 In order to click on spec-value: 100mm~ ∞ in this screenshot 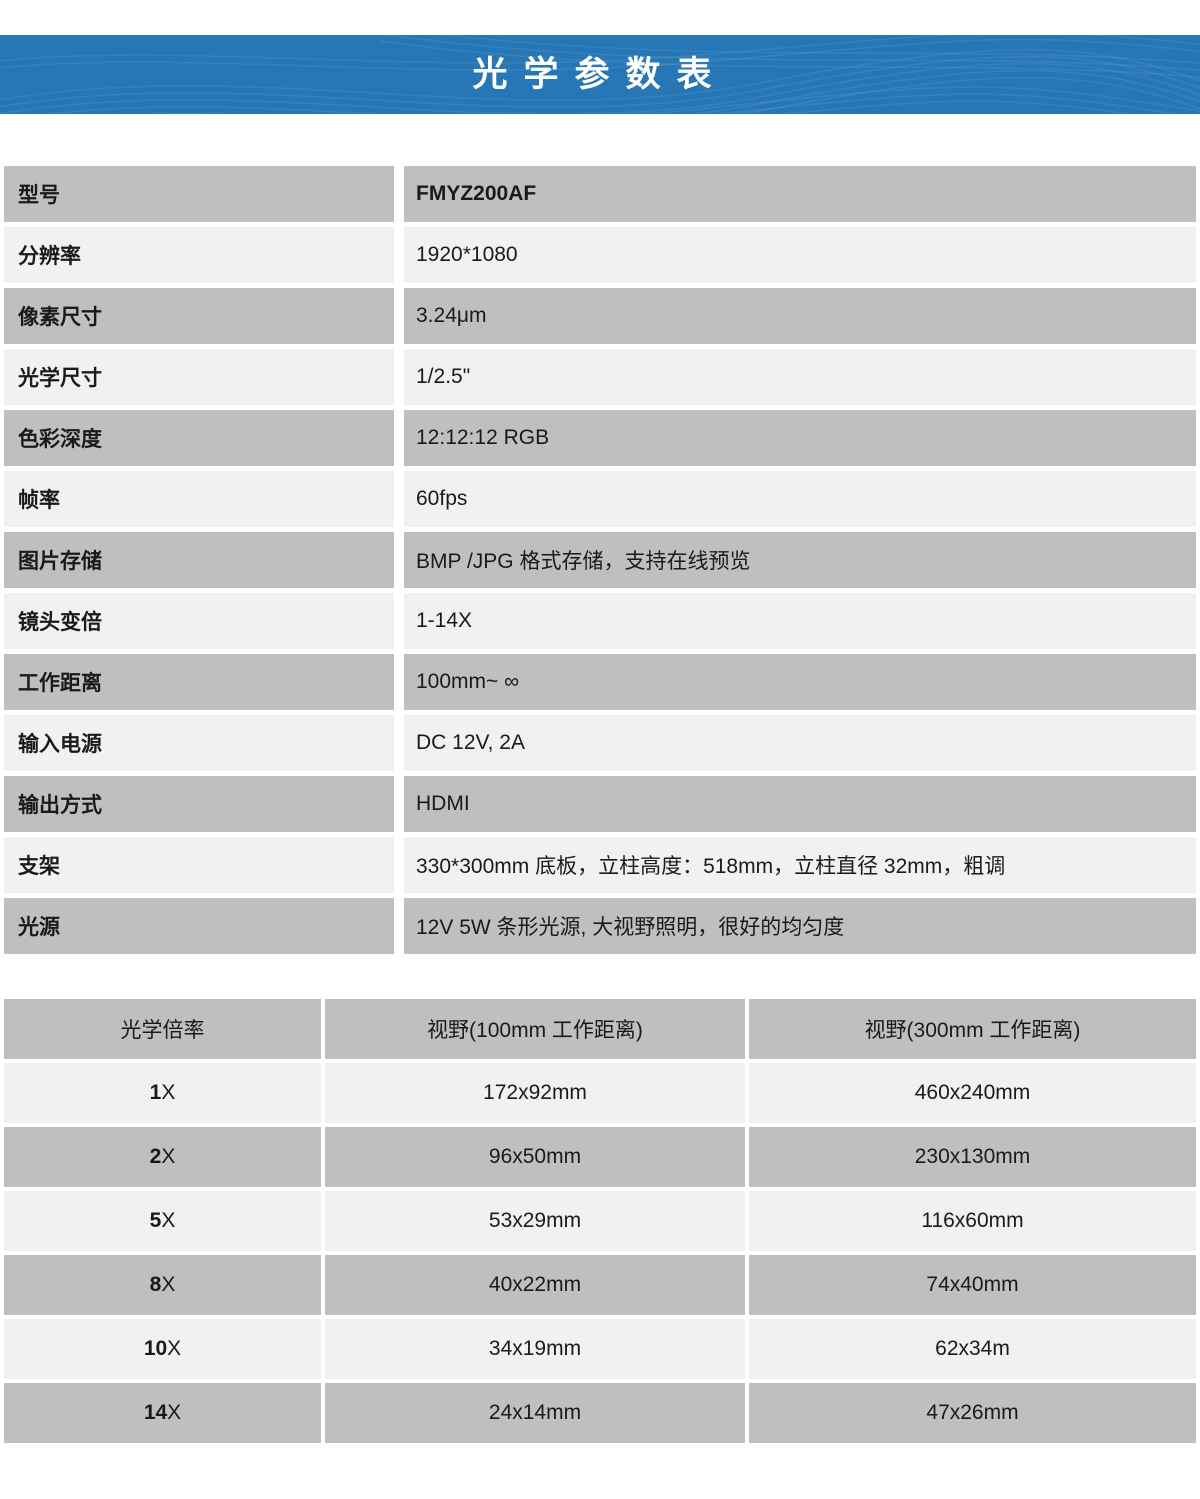, I will do `click(800, 682)`.